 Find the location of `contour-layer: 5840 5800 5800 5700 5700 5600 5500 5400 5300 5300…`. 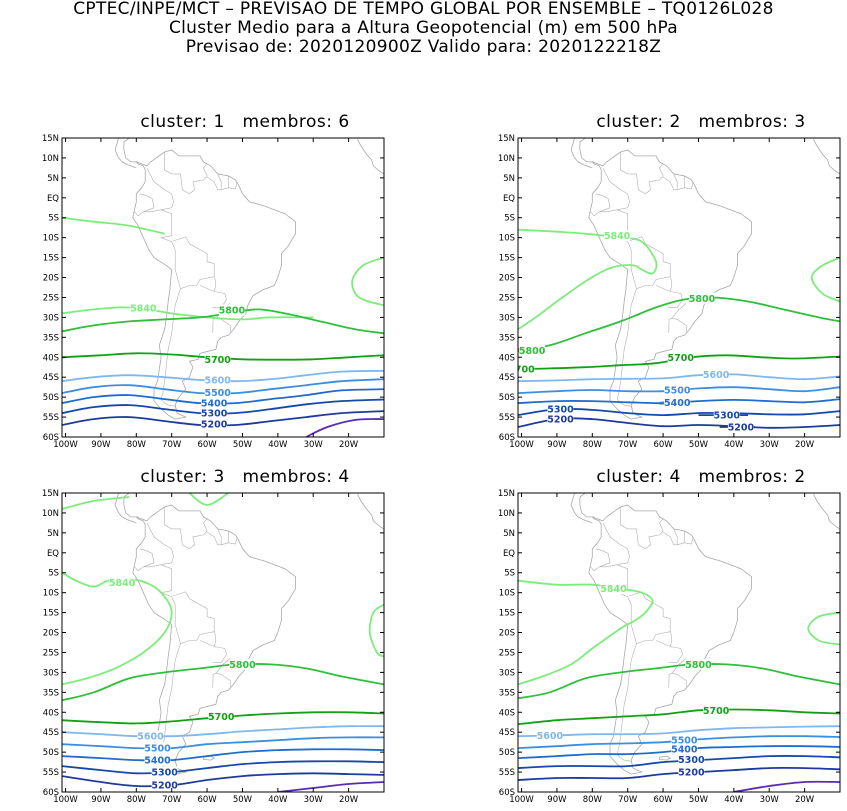

contour-layer: 5840 5800 5800 5700 5700 5600 5500 5400 5300 5300… is located at coordinates (679, 331).